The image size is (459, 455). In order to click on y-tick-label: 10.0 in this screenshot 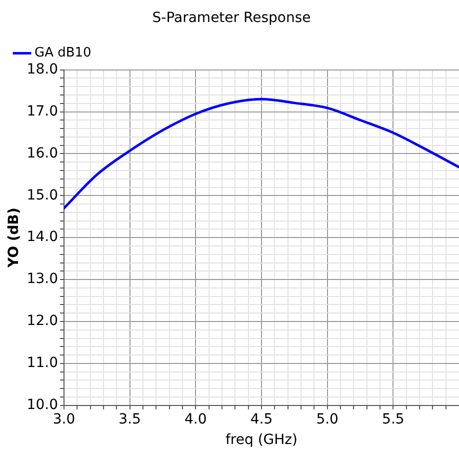, I will do `click(42, 405)`.